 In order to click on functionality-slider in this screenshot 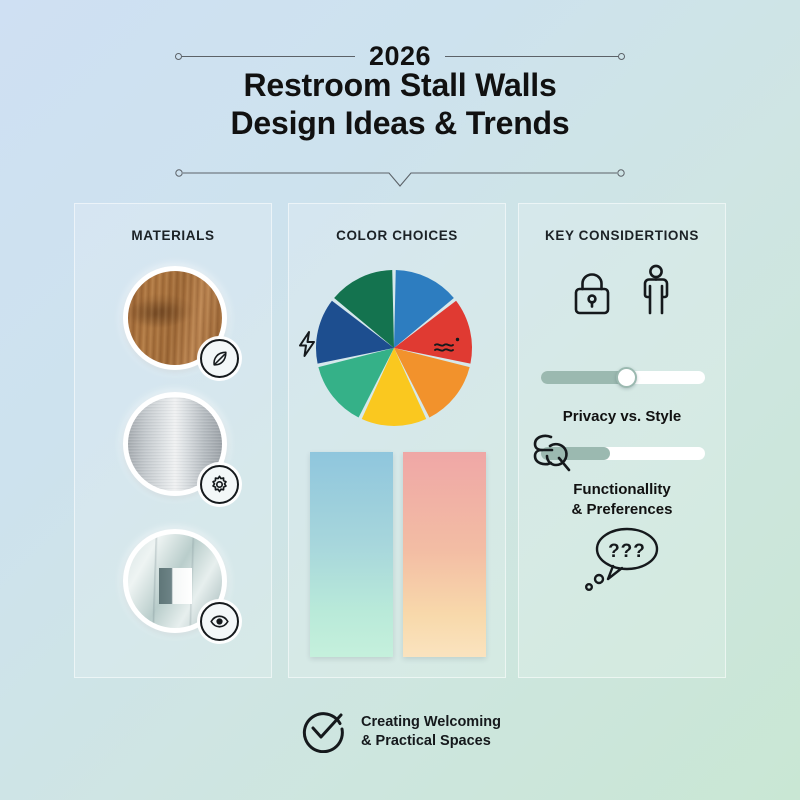, I will do `click(623, 453)`.